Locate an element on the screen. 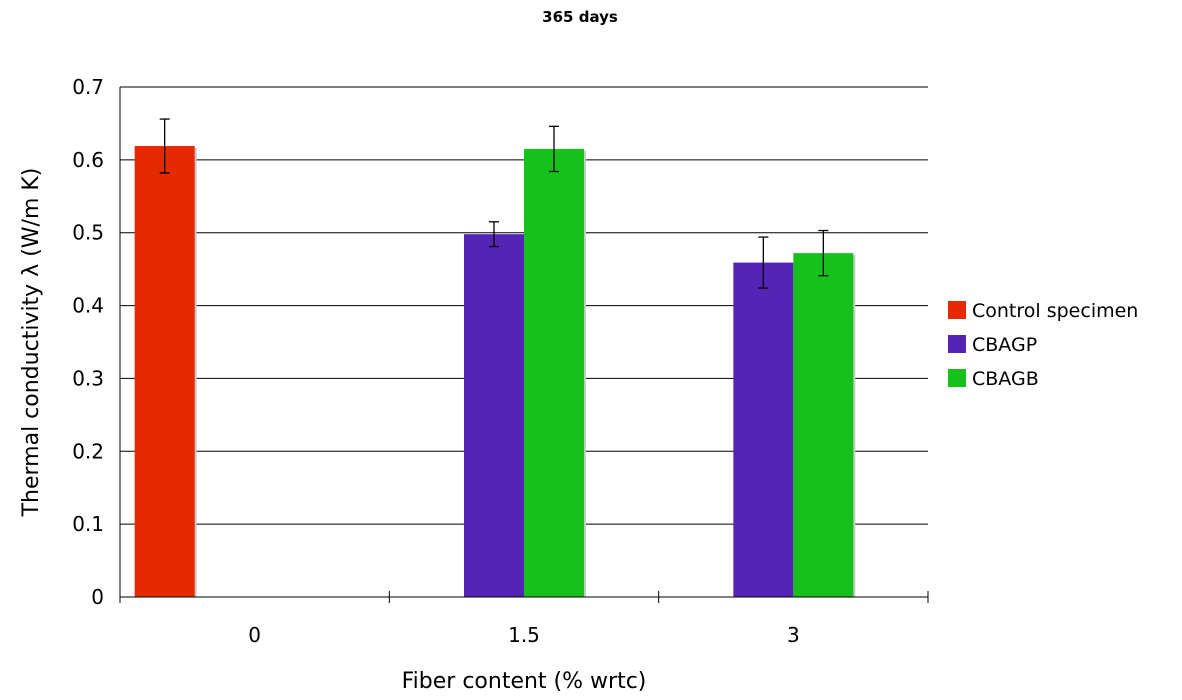 The image size is (1182, 700). y-tick-label: 0.1 is located at coordinates (88, 524).